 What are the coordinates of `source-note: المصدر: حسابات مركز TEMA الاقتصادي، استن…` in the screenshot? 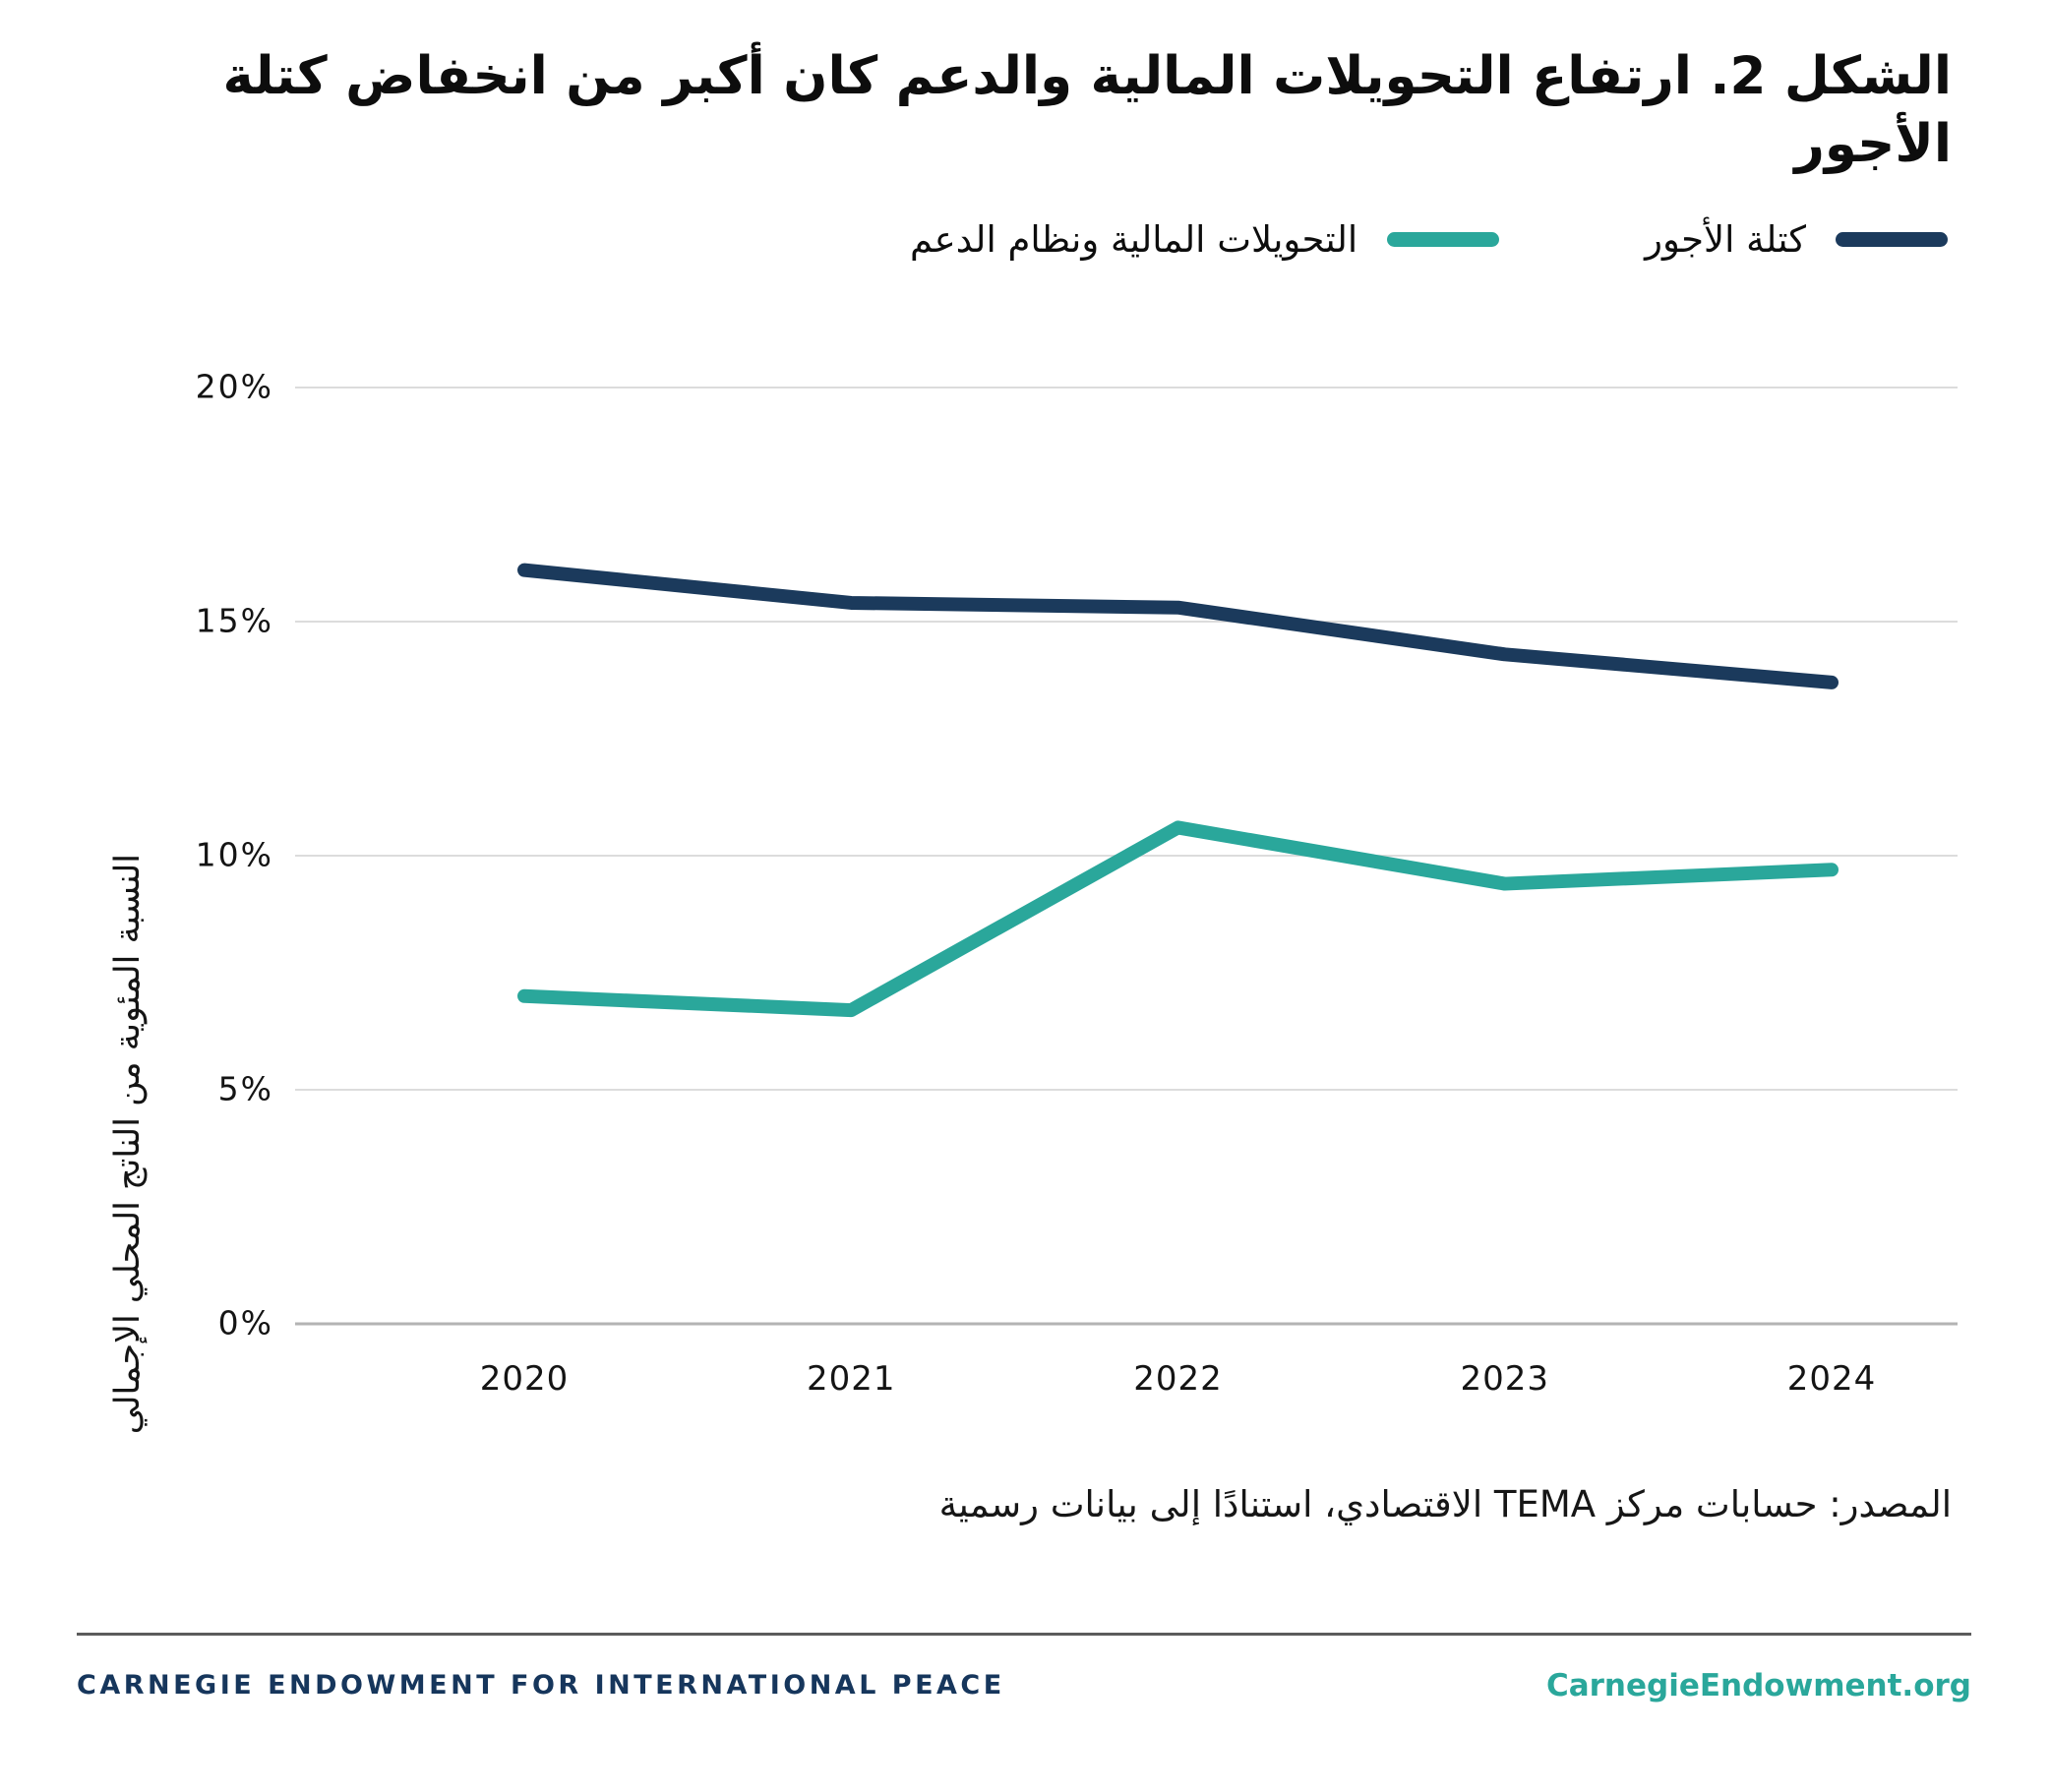 It's located at (1445, 1504).